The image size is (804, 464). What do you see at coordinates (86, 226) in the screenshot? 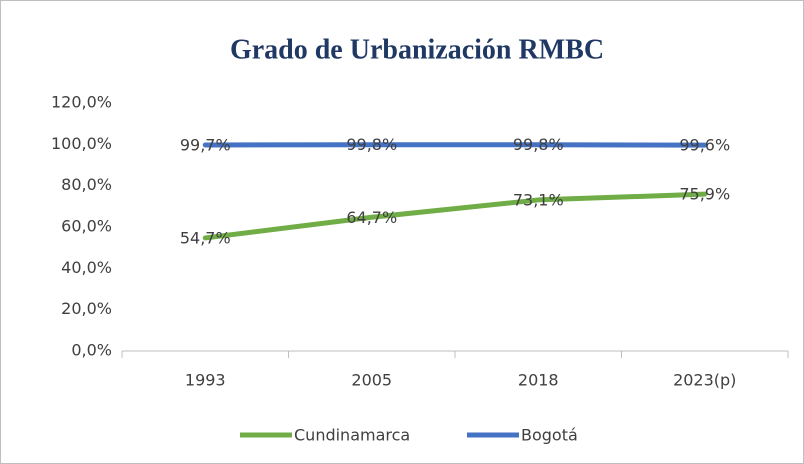
I see `y-tick-label: 60,0%` at bounding box center [86, 226].